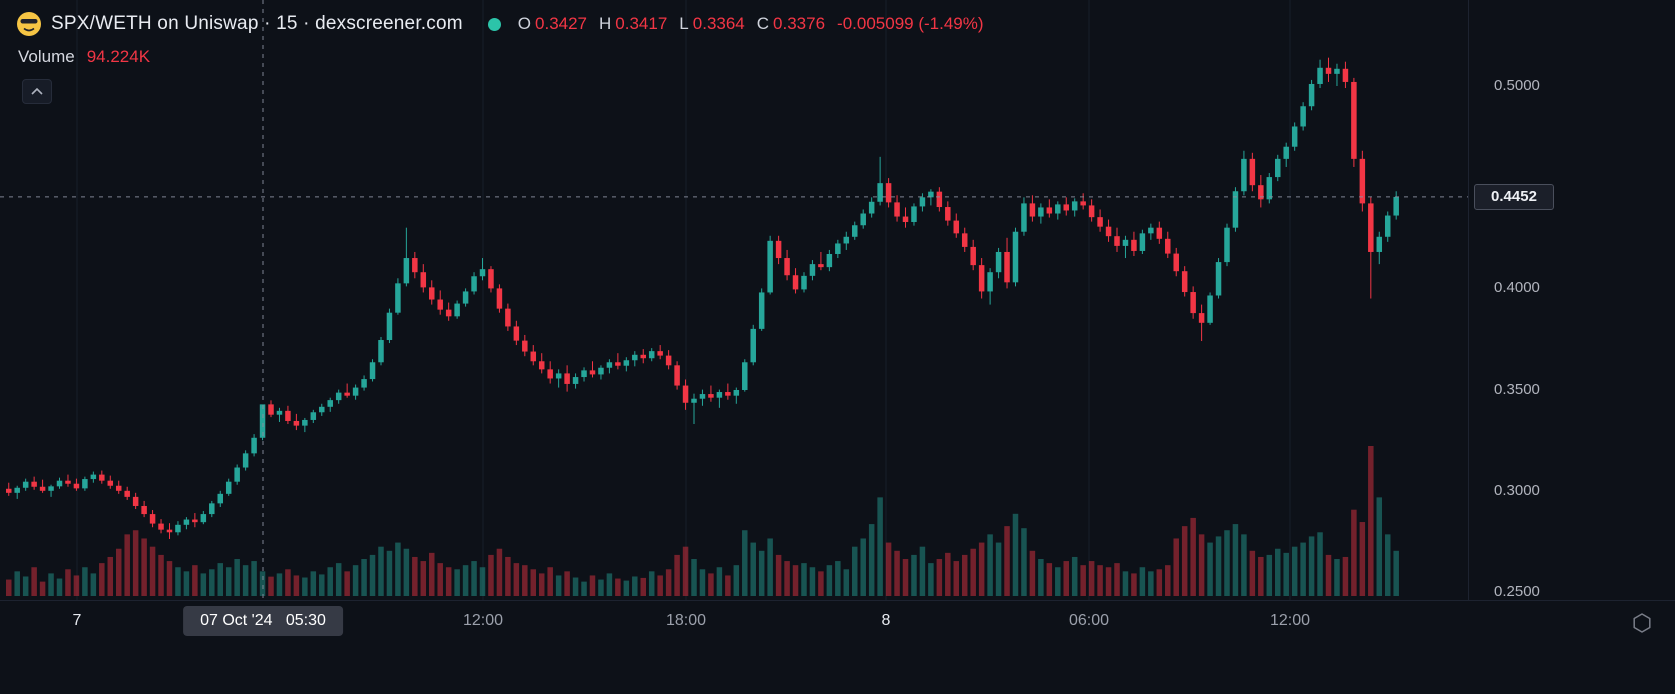  I want to click on settings-hexagon-icon, so click(1642, 623).